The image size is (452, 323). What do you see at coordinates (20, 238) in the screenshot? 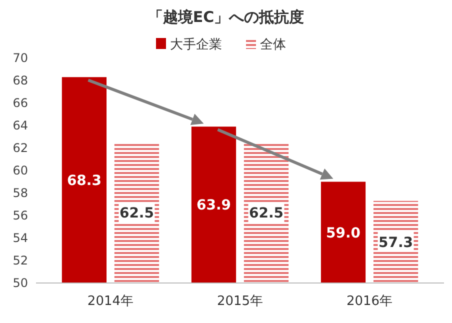
I see `y-tick-label: 54` at bounding box center [20, 238].